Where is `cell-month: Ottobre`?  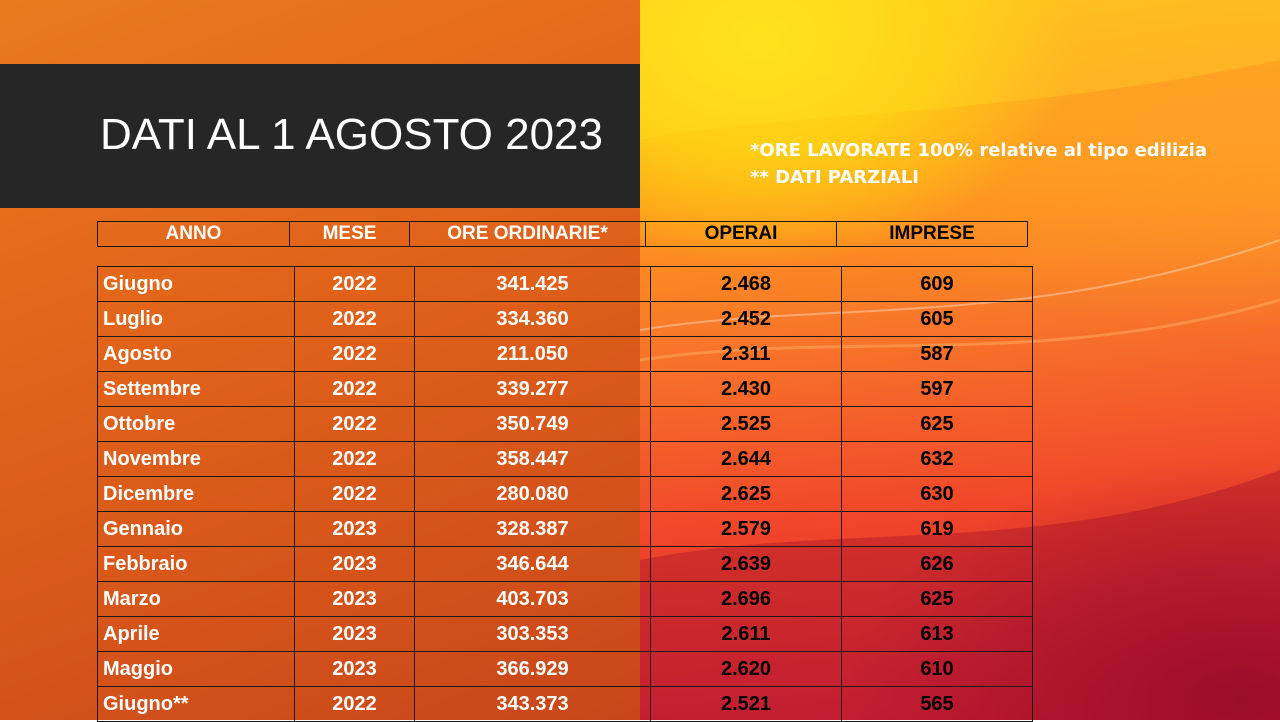 cell-month: Ottobre is located at coordinates (196, 424).